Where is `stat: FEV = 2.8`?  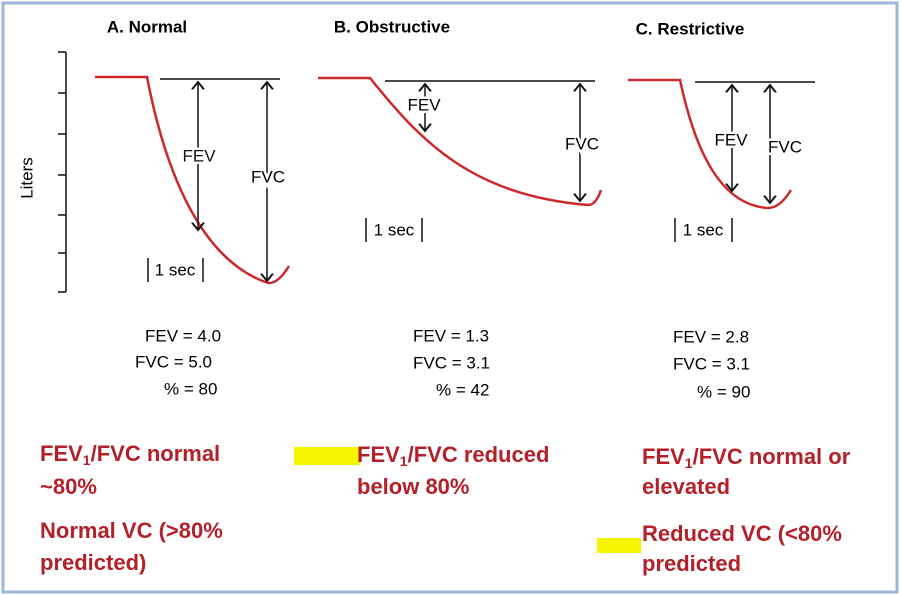
stat: FEV = 2.8 is located at coordinates (711, 336).